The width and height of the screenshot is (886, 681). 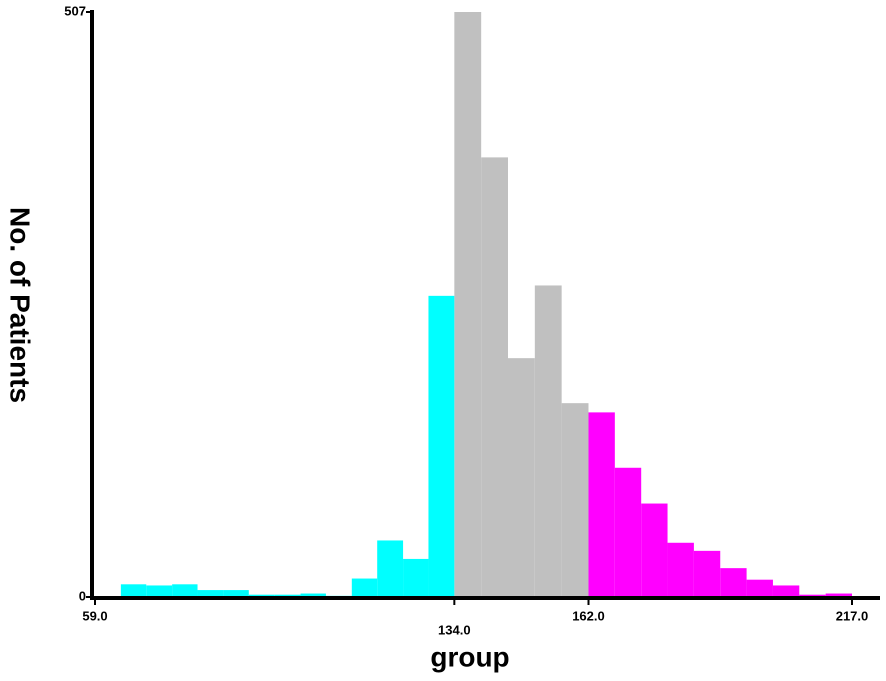 What do you see at coordinates (469, 656) in the screenshot?
I see `x-axis-title: group` at bounding box center [469, 656].